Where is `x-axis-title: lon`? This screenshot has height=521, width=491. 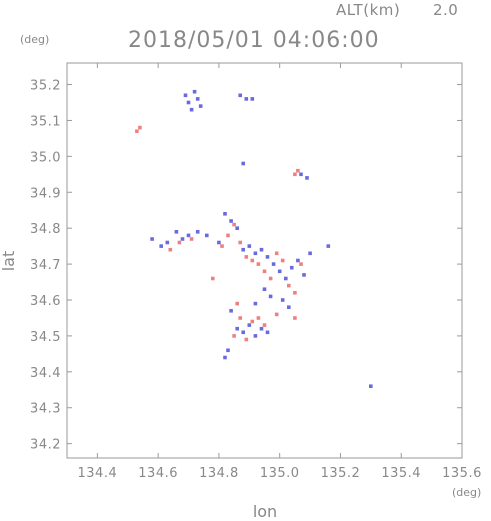 x-axis-title: lon is located at coordinates (265, 511).